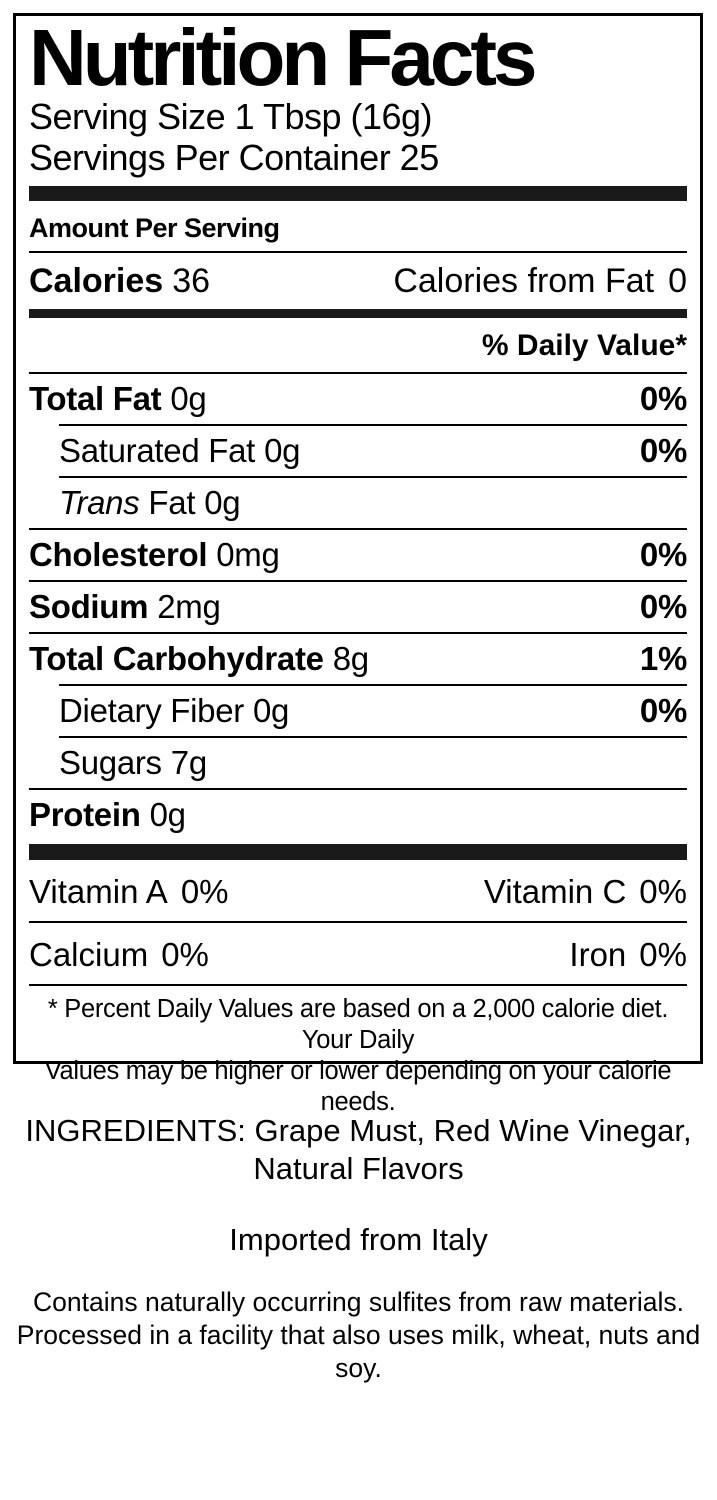  What do you see at coordinates (248, 554) in the screenshot?
I see `nutrient-amount: 0mg` at bounding box center [248, 554].